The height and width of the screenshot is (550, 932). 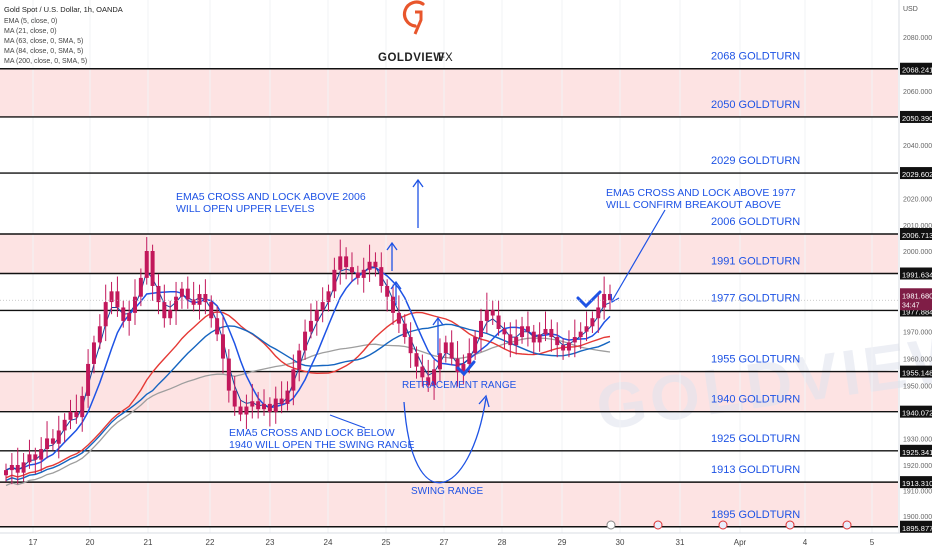 What do you see at coordinates (917, 226) in the screenshot?
I see `price-tick: 2010.000` at bounding box center [917, 226].